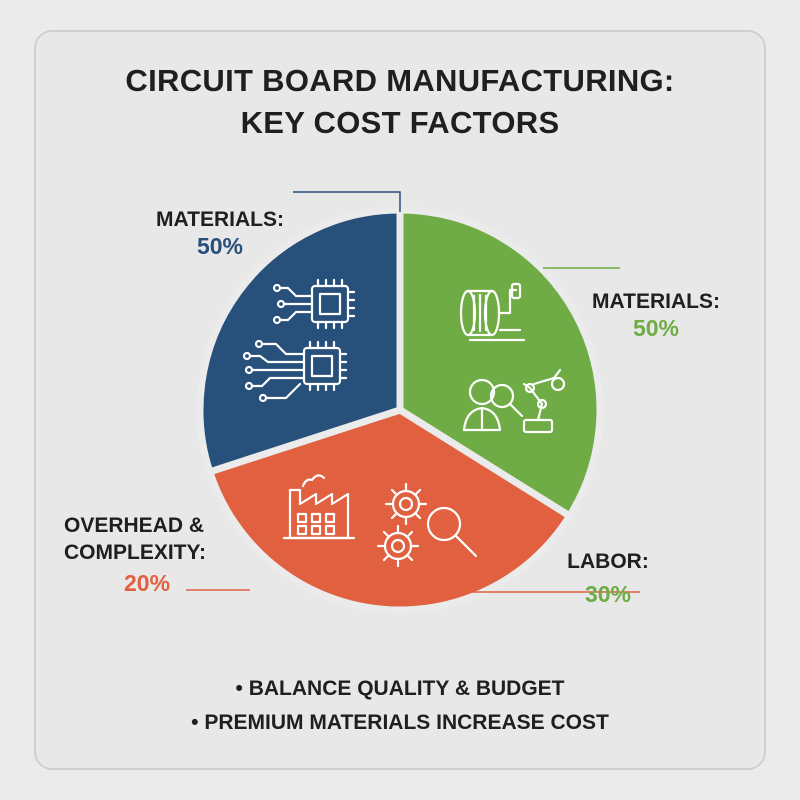 The width and height of the screenshot is (800, 800). I want to click on pie-slice-materials-blue, so click(300, 341).